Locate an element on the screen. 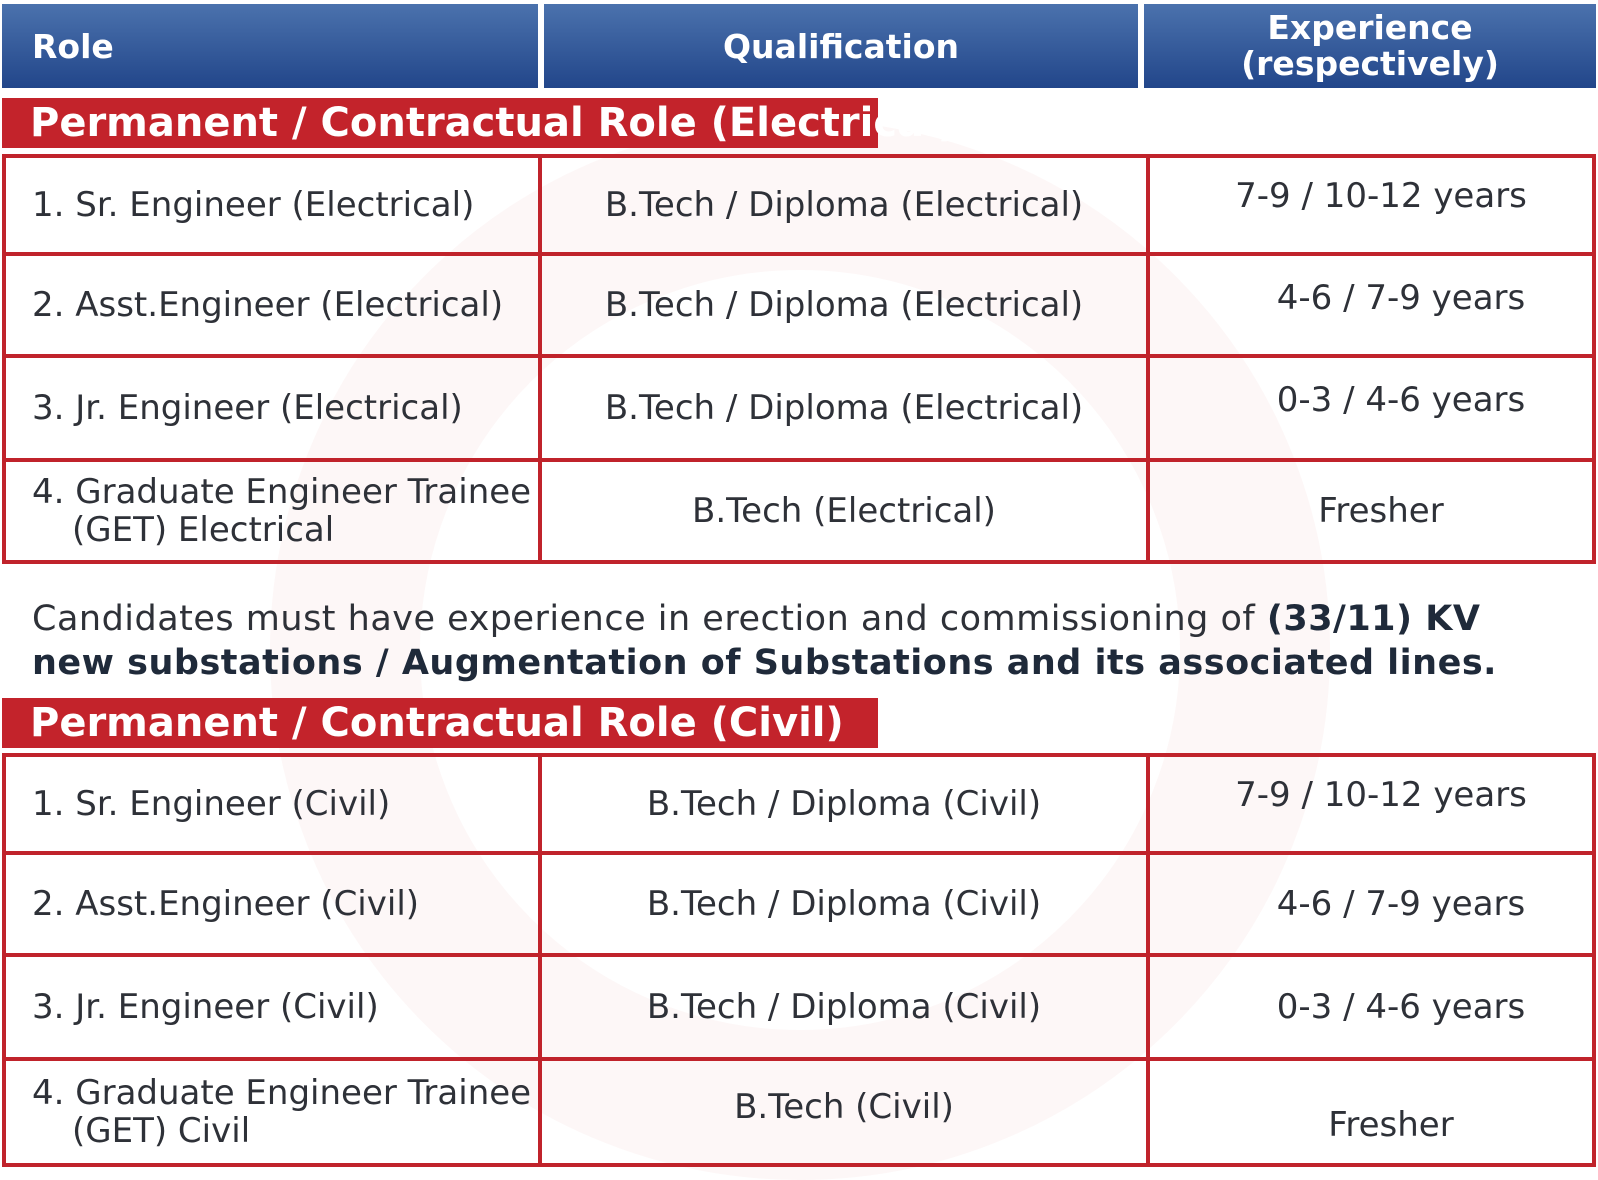 The width and height of the screenshot is (1598, 1180). role-line2: (GET) Civil is located at coordinates (161, 1131).